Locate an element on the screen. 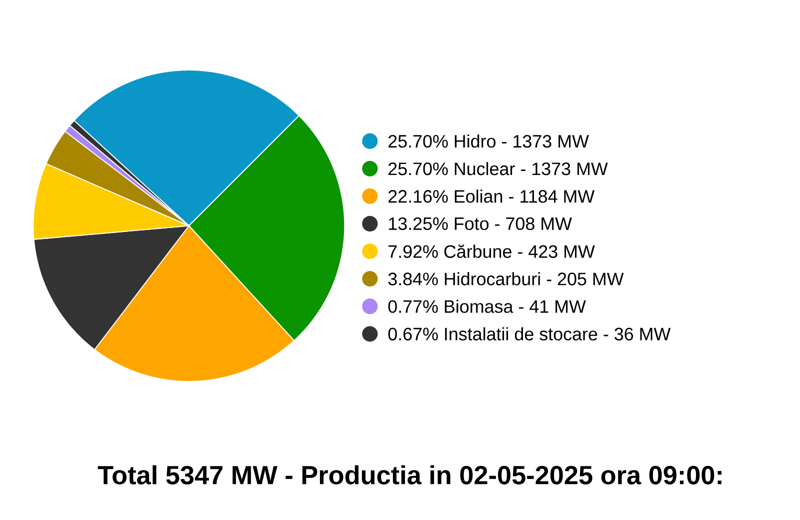 The image size is (800, 520). legend-label: 25.70% Hidro - 1373 MW is located at coordinates (488, 141).